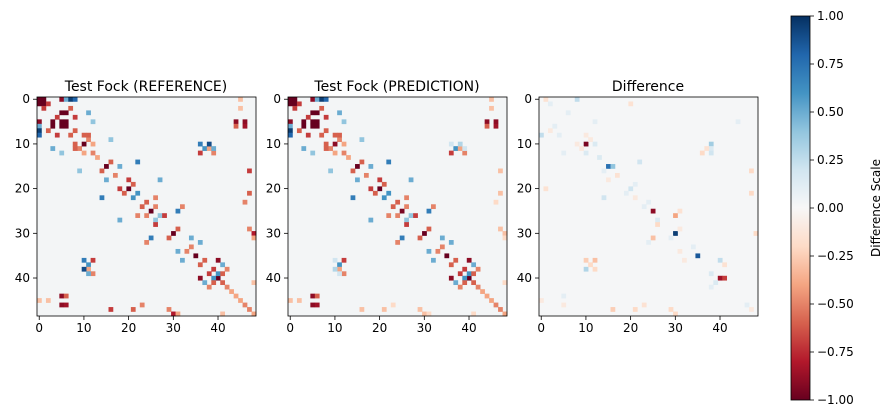 This screenshot has height=418, width=894. What do you see at coordinates (277, 99) in the screenshot?
I see `y-tick-label: 0` at bounding box center [277, 99].